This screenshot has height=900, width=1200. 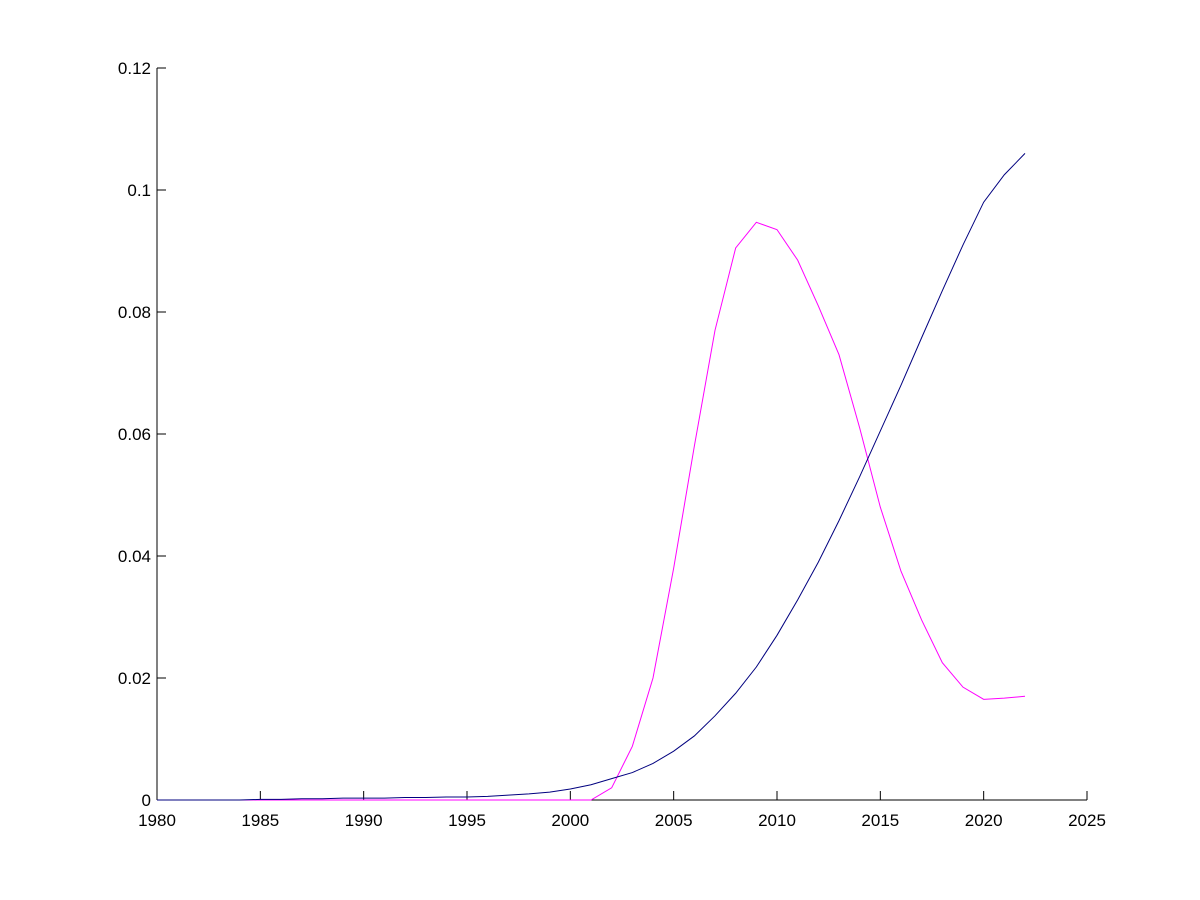 I want to click on x-tick-label: 2015, so click(x=880, y=820).